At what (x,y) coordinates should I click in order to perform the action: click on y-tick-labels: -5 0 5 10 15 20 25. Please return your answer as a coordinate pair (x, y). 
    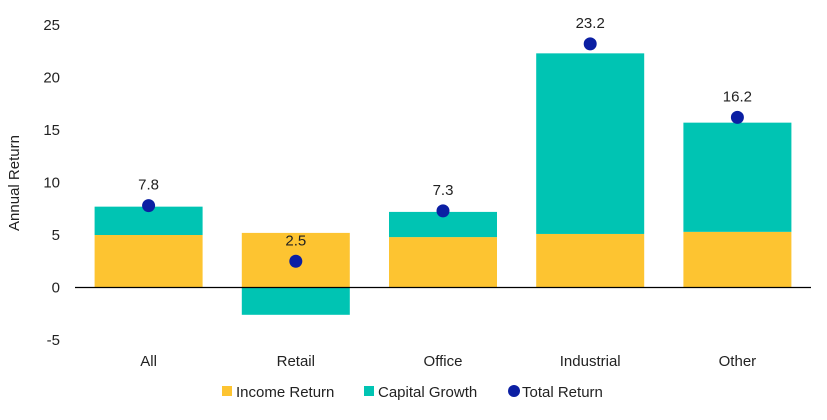
    Looking at the image, I should click on (51, 183).